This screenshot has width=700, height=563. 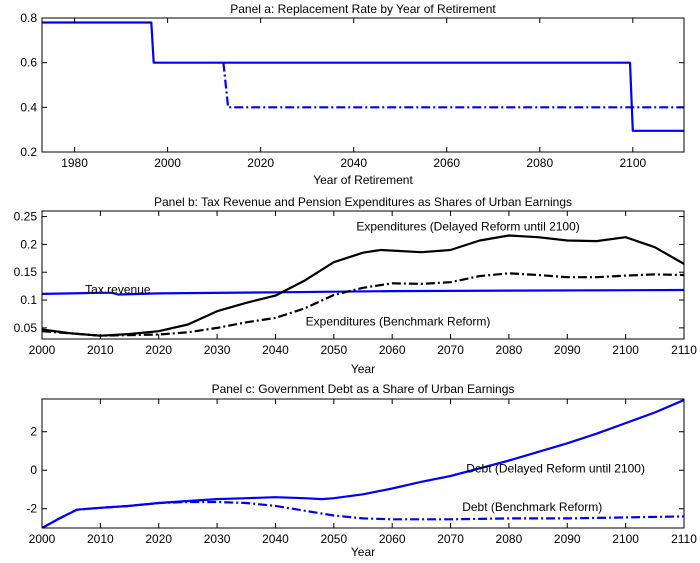 I want to click on panel-b-y-tick-label: 0.2, so click(x=28, y=244).